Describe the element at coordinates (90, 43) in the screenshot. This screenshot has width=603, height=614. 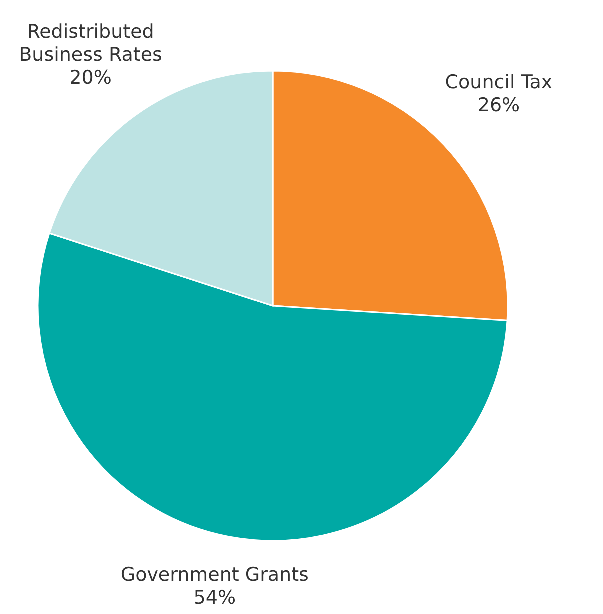
I see `slice-label: Redistributed Business Rates` at that location.